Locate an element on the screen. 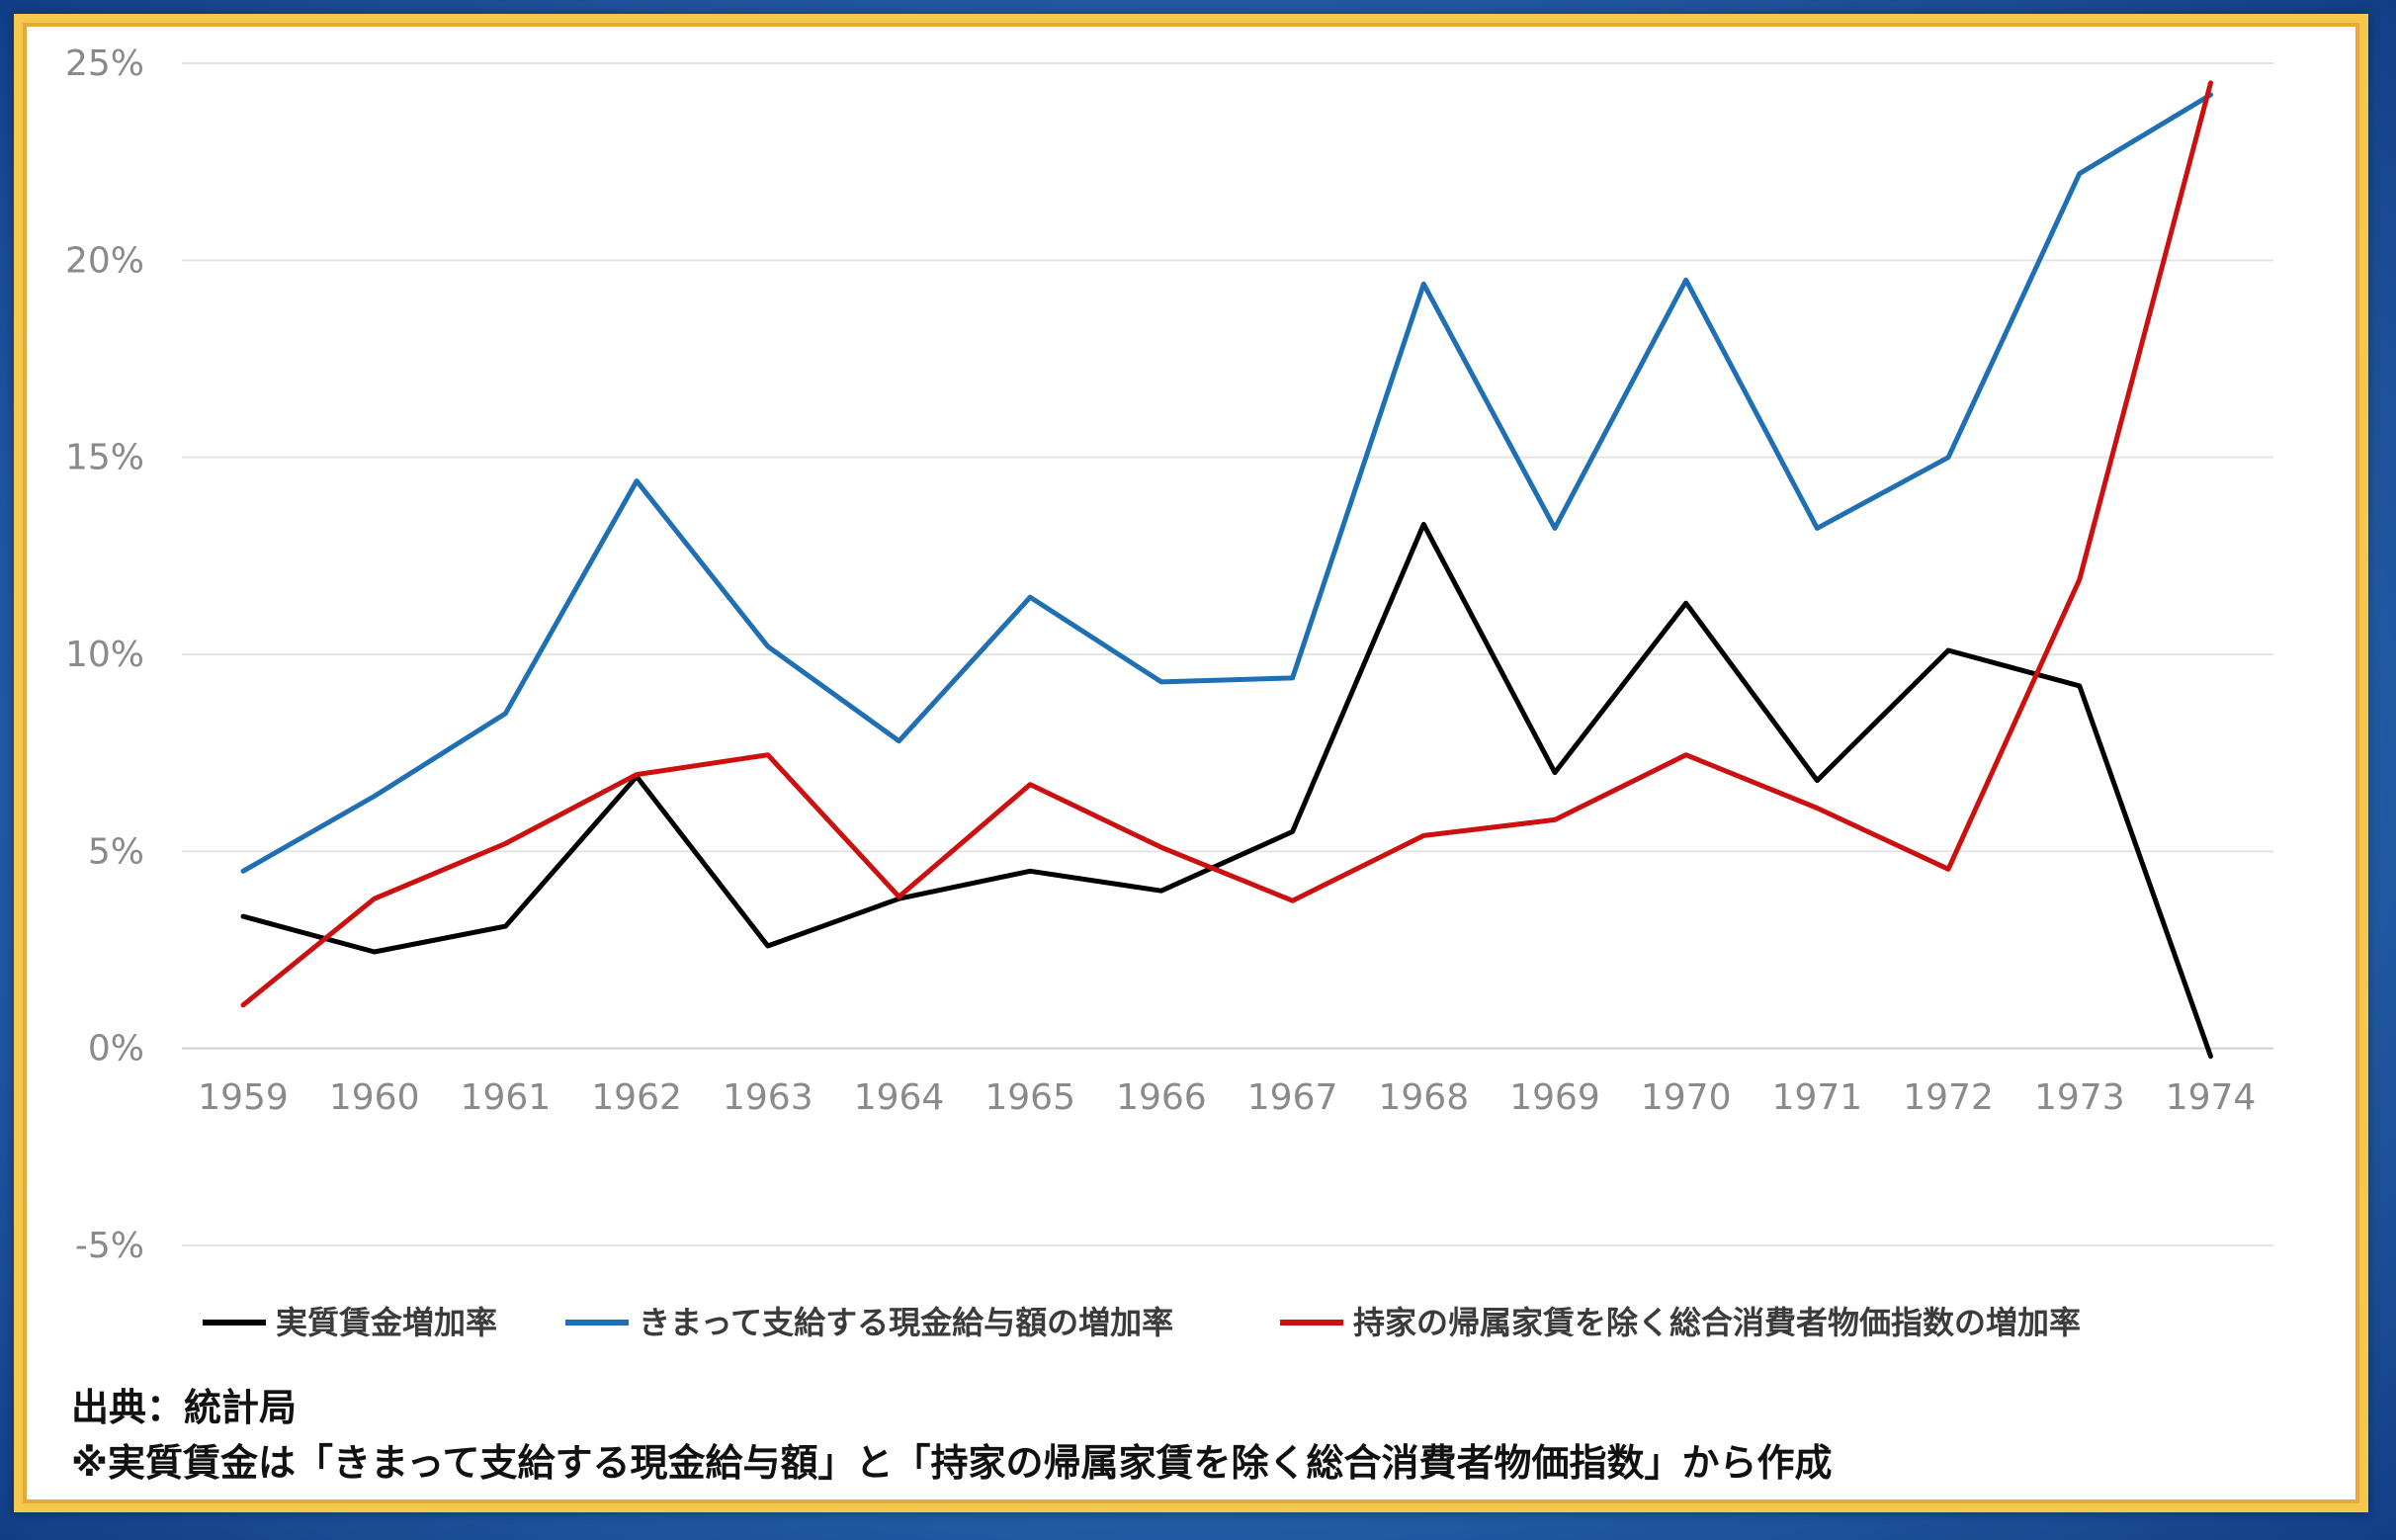  y-tick-label: -5% is located at coordinates (109, 1246).